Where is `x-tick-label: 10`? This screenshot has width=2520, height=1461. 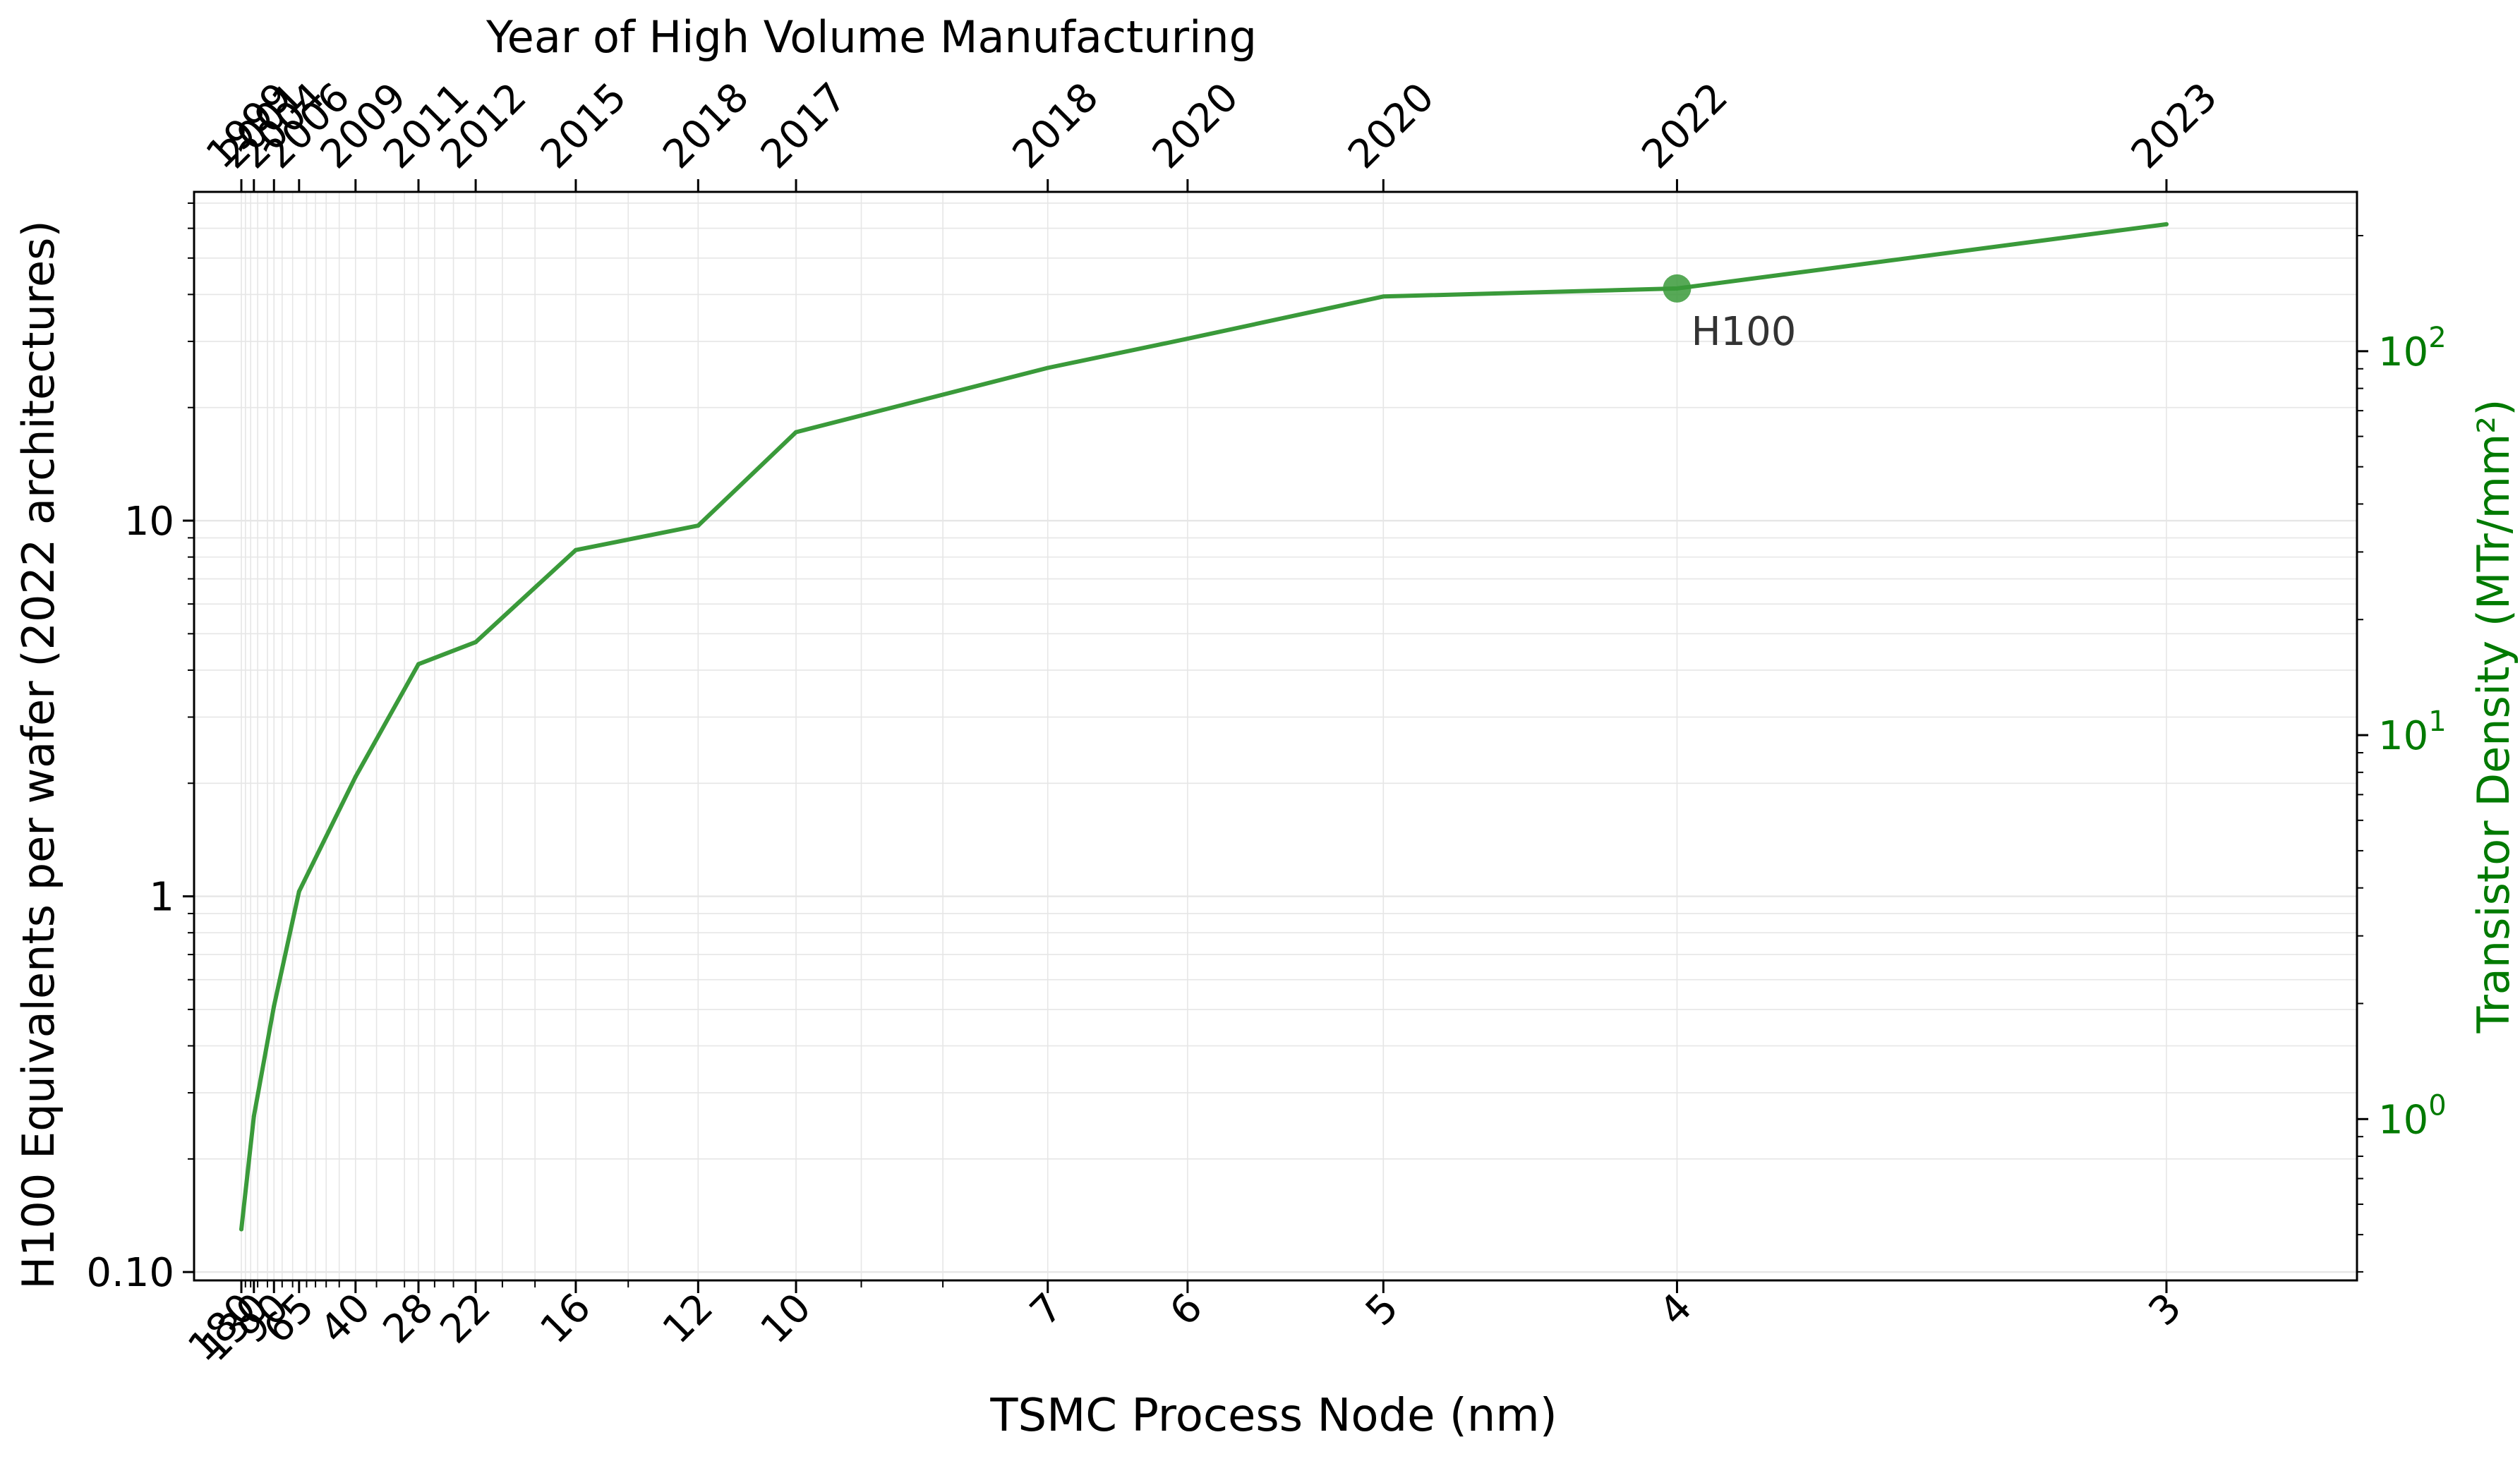
x-tick-label: 10 is located at coordinates (786, 1318).